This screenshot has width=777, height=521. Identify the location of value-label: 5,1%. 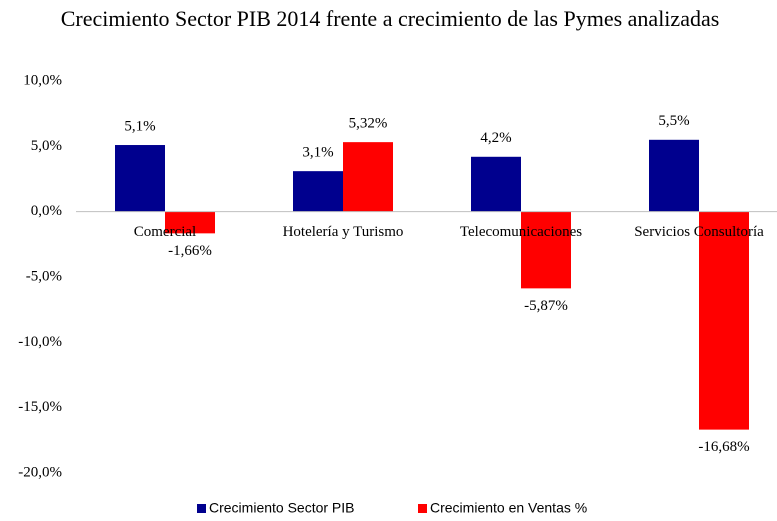
(139, 126).